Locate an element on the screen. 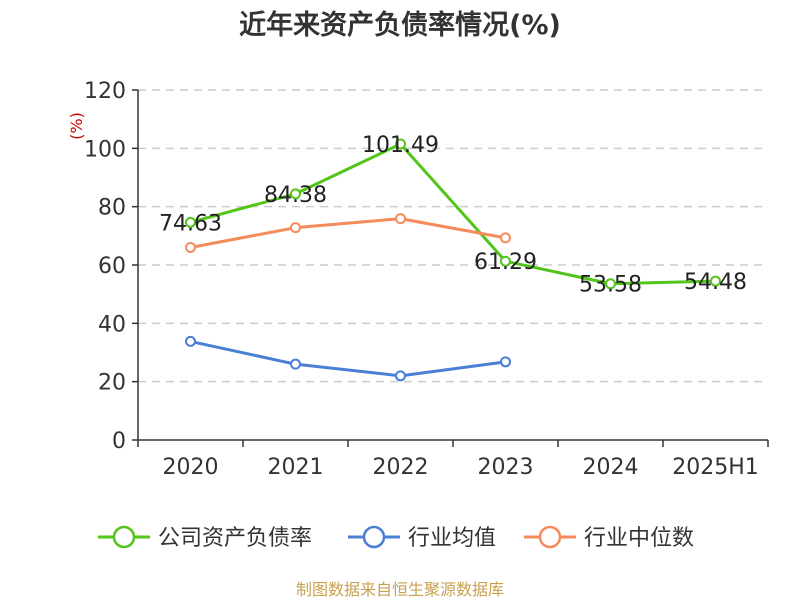 Image resolution: width=800 pixels, height=600 pixels. y-tick-label: 0 is located at coordinates (119, 441).